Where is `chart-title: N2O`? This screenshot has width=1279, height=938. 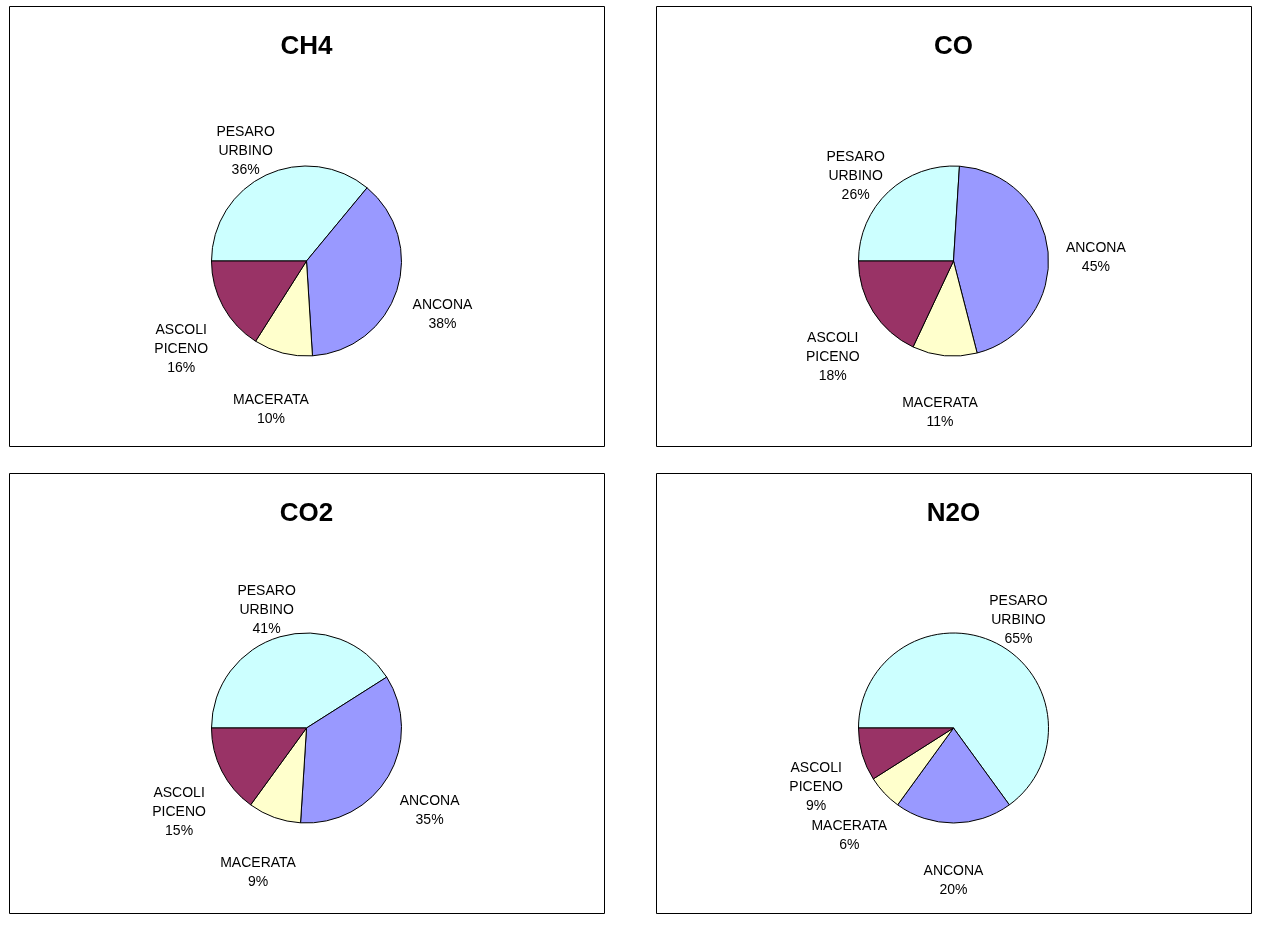
chart-title: N2O is located at coordinates (953, 512).